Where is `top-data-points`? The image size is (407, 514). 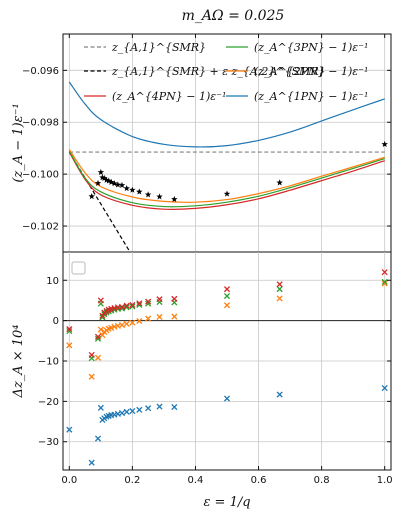 top-data-points is located at coordinates (238, 171).